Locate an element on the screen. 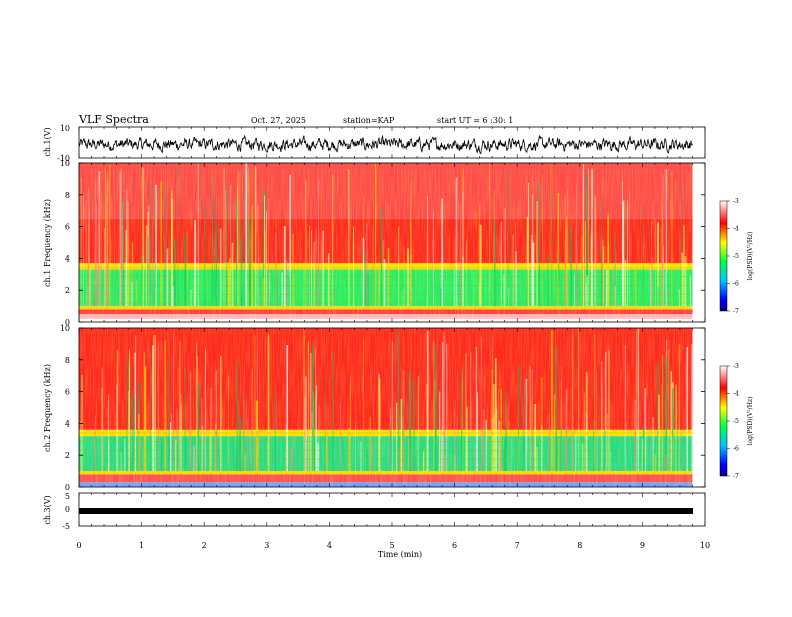 This screenshot has height=617, width=792. ch2-colorbar is located at coordinates (723, 421).